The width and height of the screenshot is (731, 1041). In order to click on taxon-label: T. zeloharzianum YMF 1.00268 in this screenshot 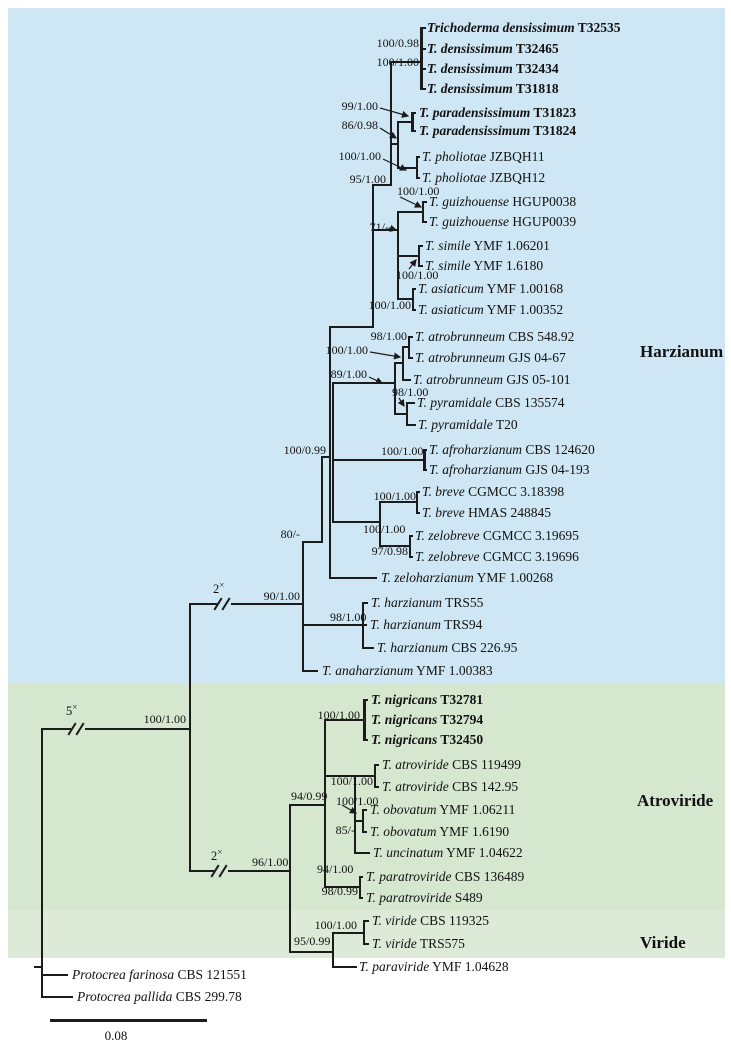, I will do `click(467, 578)`.